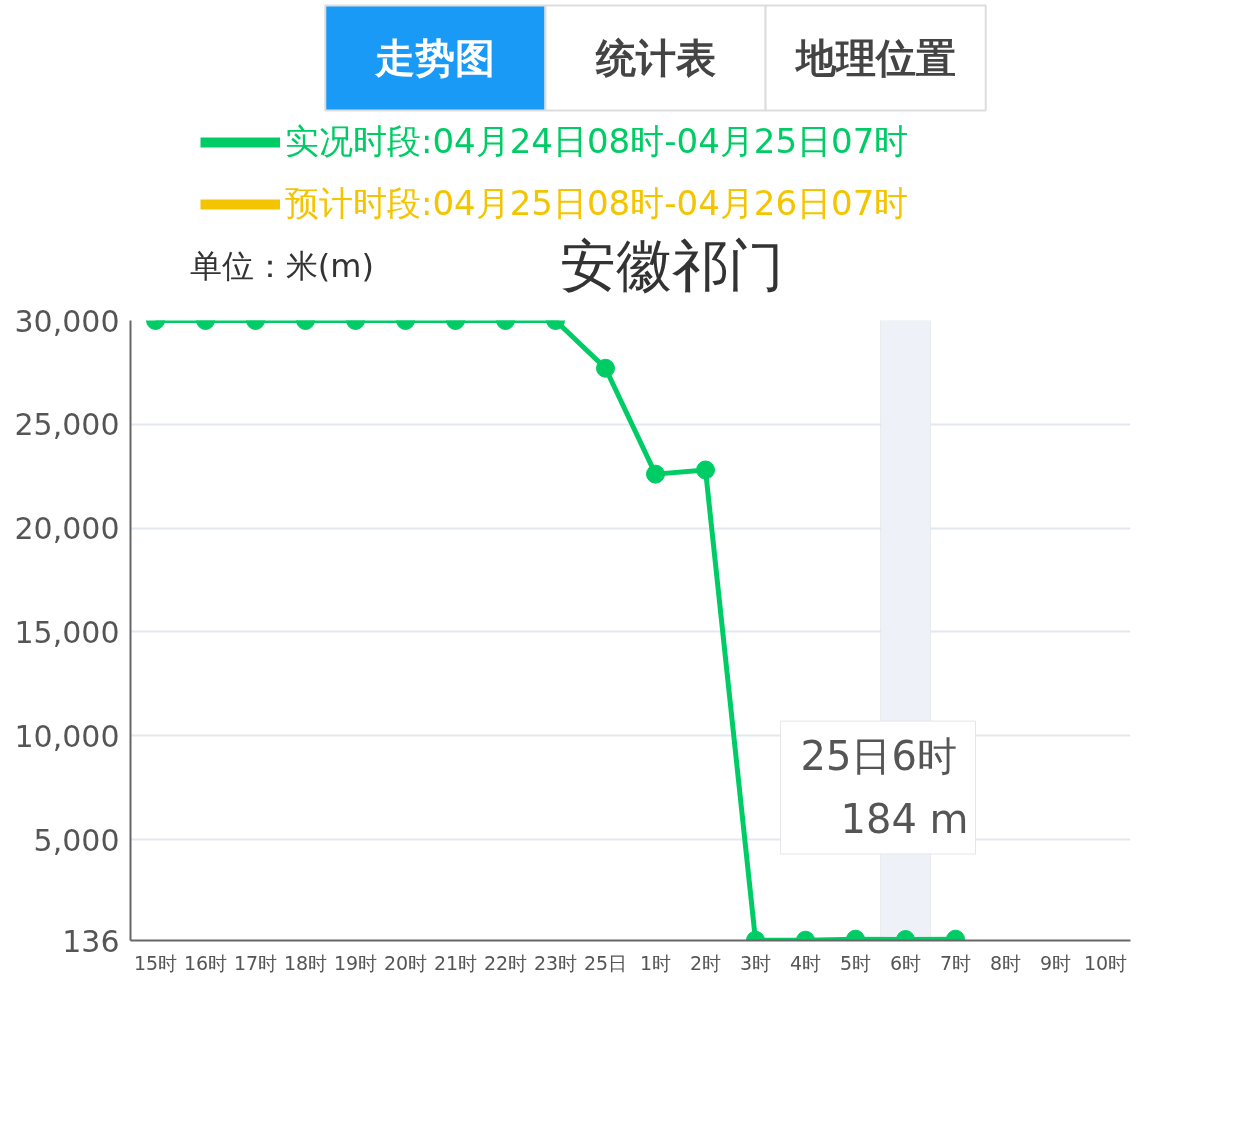 The image size is (1260, 1126). Describe the element at coordinates (904, 818) in the screenshot. I see `annotation: 184 m` at that location.